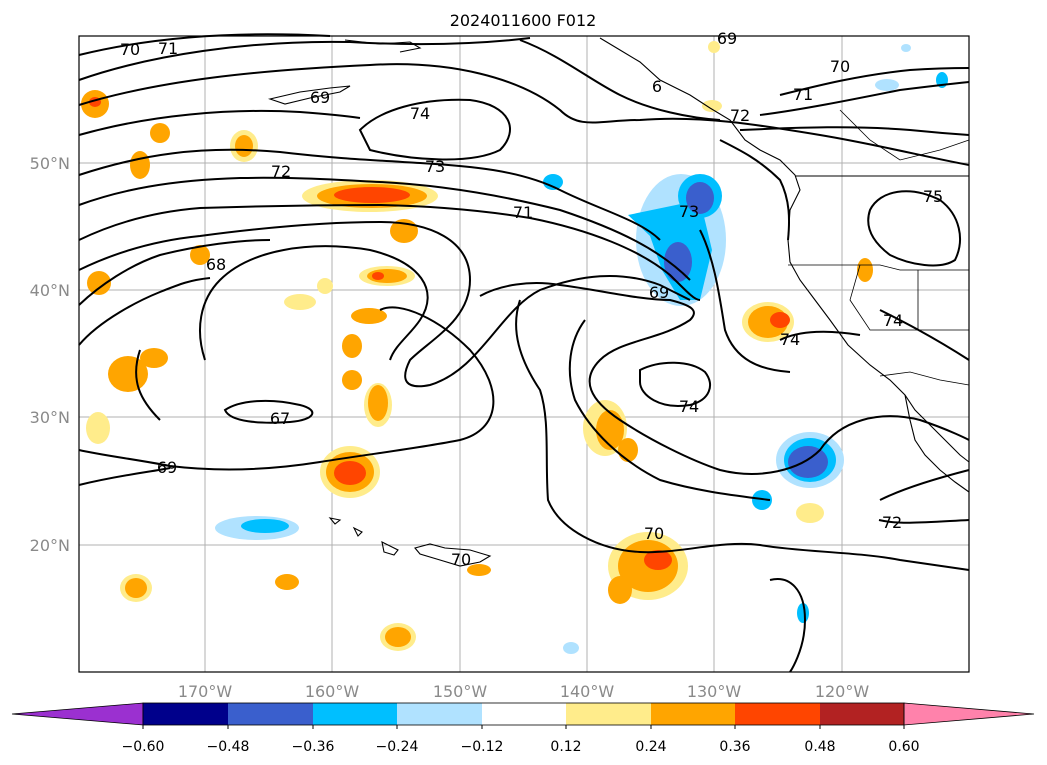  What do you see at coordinates (565, 747) in the screenshot?
I see `colorbar-tick-label: 0.12` at bounding box center [565, 747].